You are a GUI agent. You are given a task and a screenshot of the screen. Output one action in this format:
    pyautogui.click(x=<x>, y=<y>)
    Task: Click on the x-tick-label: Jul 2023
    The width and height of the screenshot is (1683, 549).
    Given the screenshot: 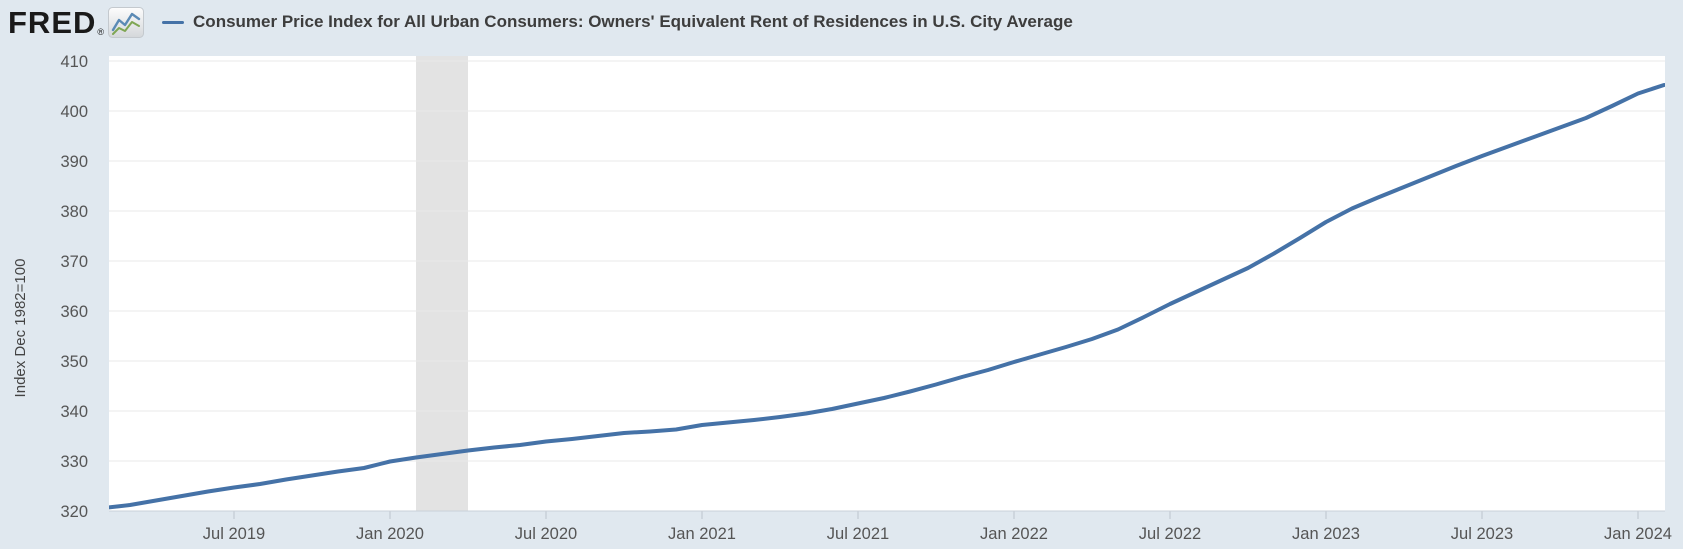 What is the action you would take?
    pyautogui.click(x=1482, y=534)
    